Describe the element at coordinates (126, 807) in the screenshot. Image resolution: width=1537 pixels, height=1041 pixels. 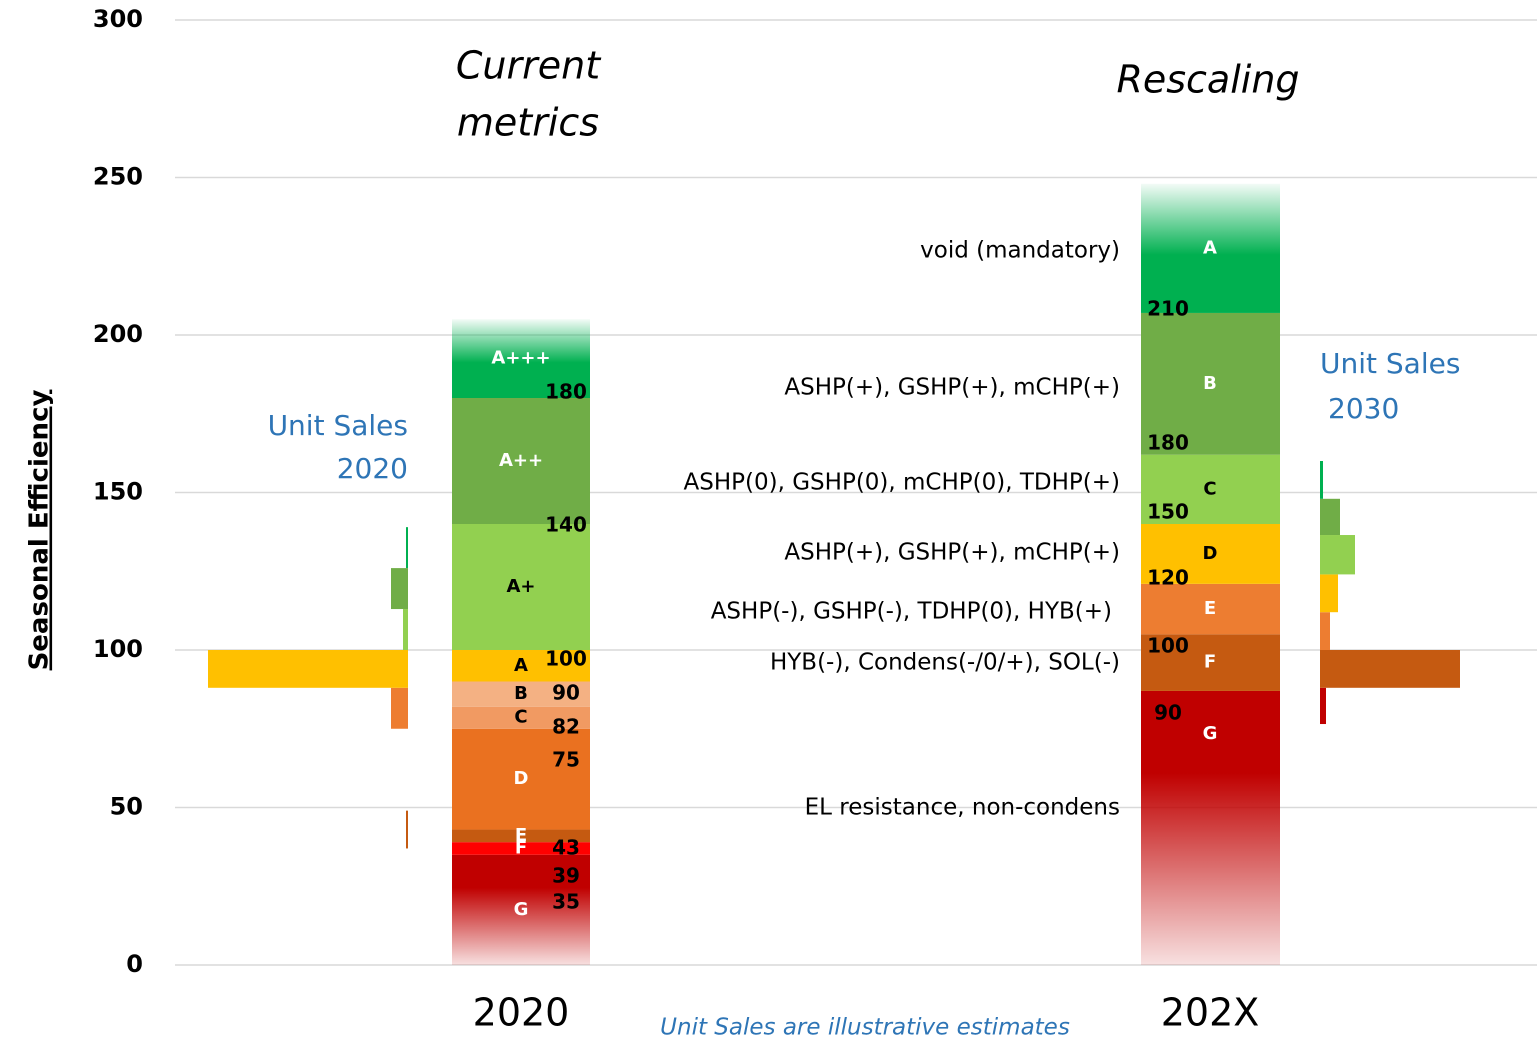
I see `y-tick-label: 50` at that location.